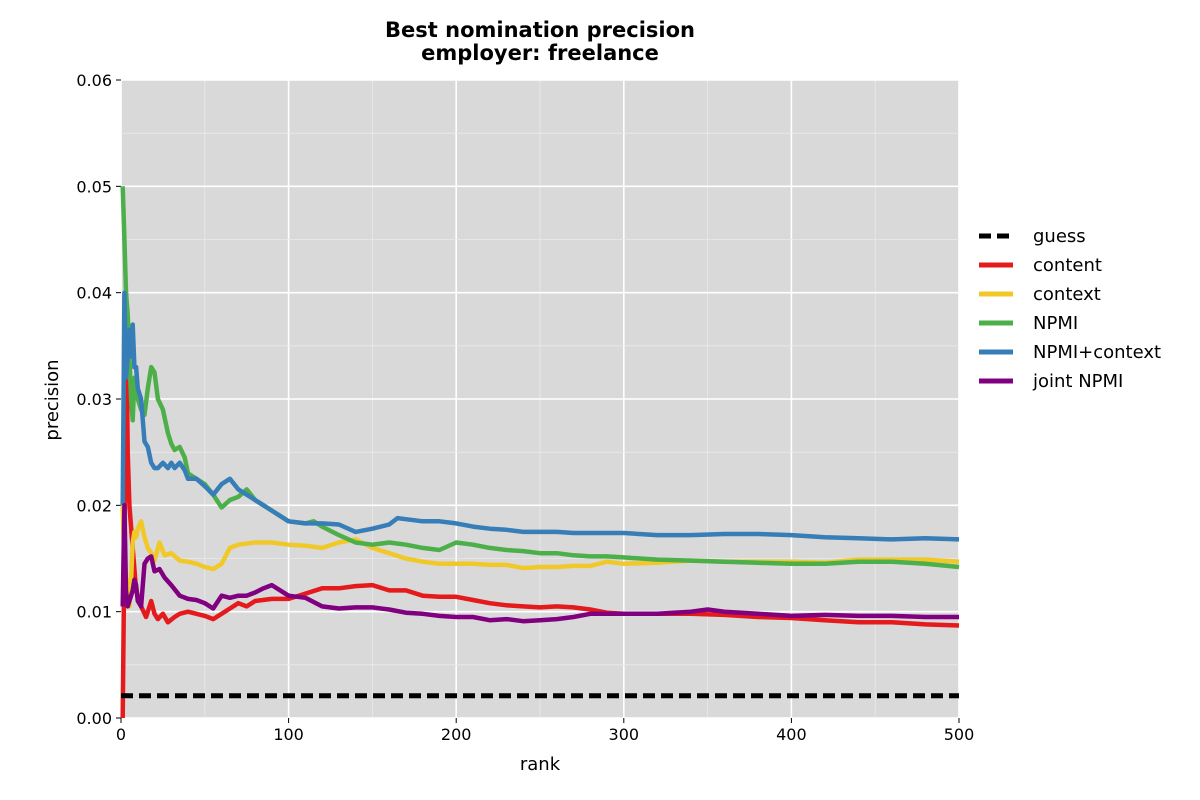  Describe the element at coordinates (94, 293) in the screenshot. I see `y-tick-label: 0.04` at that location.